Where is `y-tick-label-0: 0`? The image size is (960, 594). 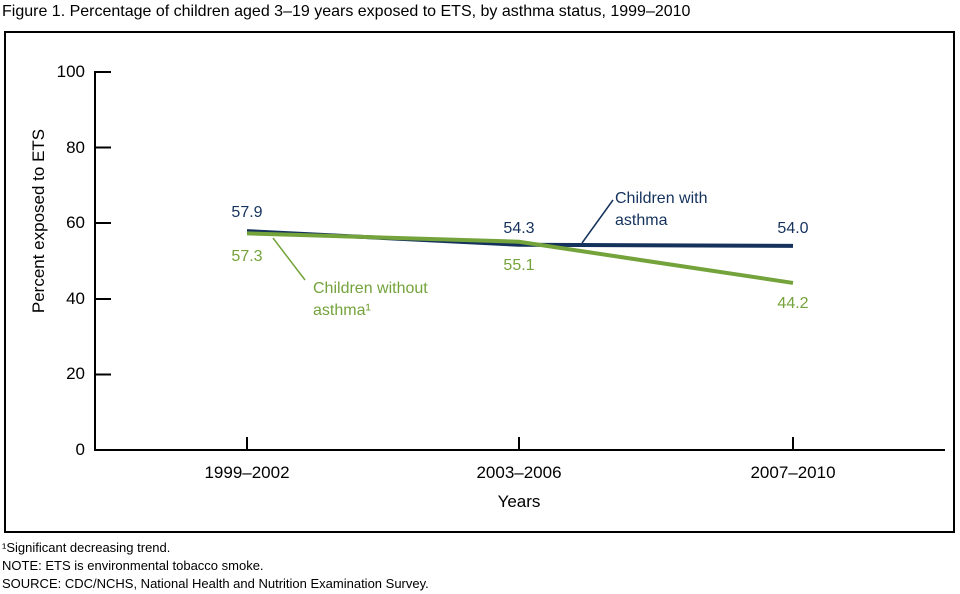
y-tick-label-0: 0 is located at coordinates (80, 449).